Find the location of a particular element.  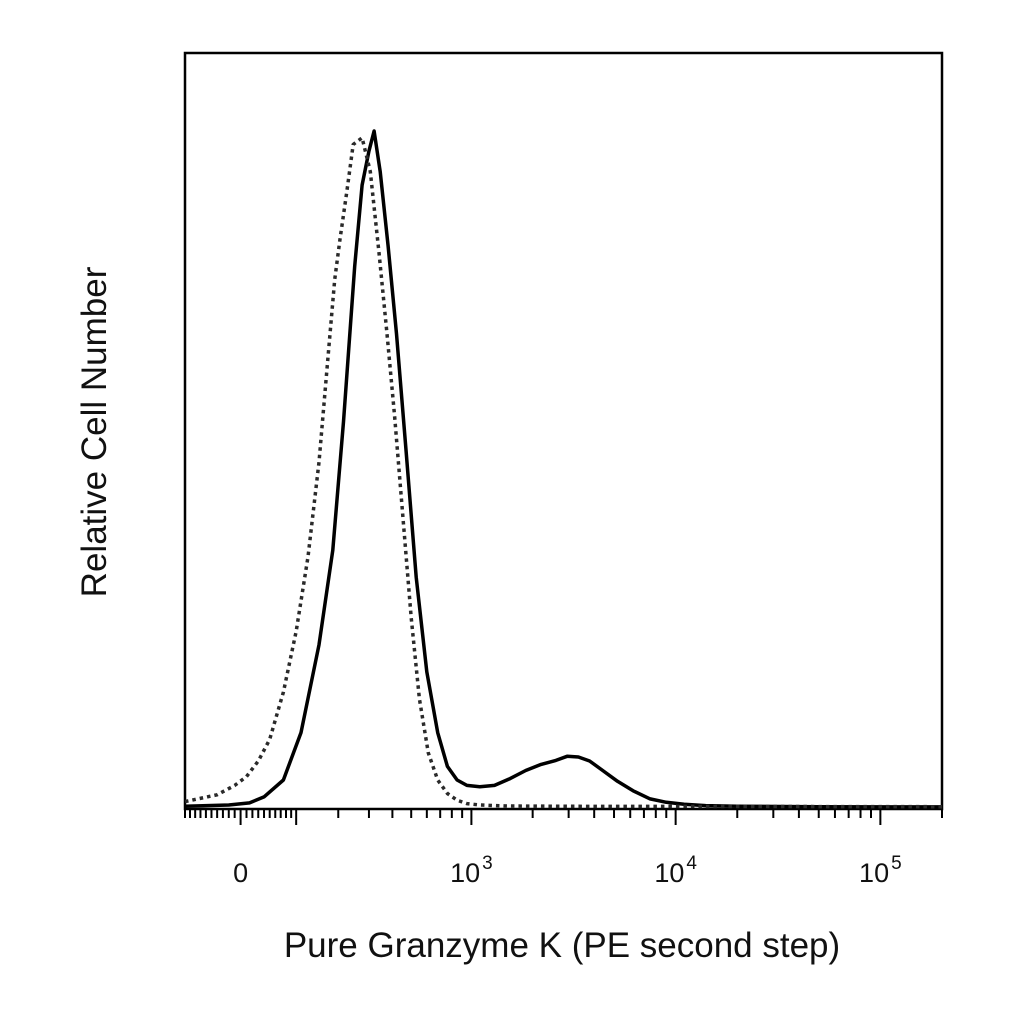

x-axis-title: Pure Granzyme K (PE second step) is located at coordinates (562, 945).